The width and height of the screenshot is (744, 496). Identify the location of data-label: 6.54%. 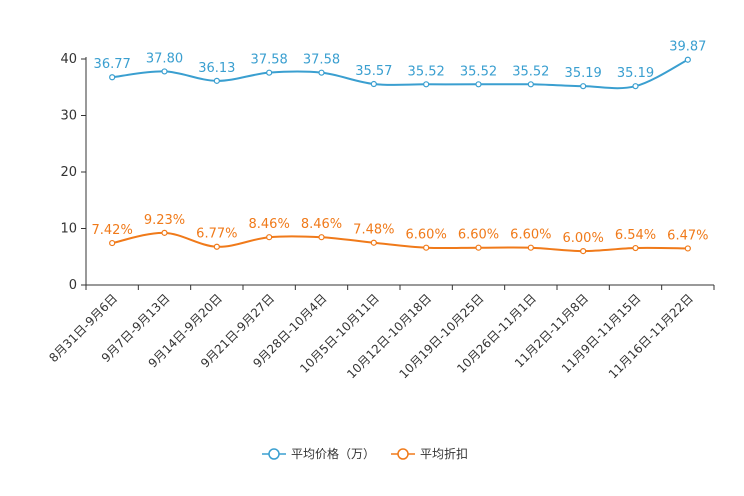
(635, 235).